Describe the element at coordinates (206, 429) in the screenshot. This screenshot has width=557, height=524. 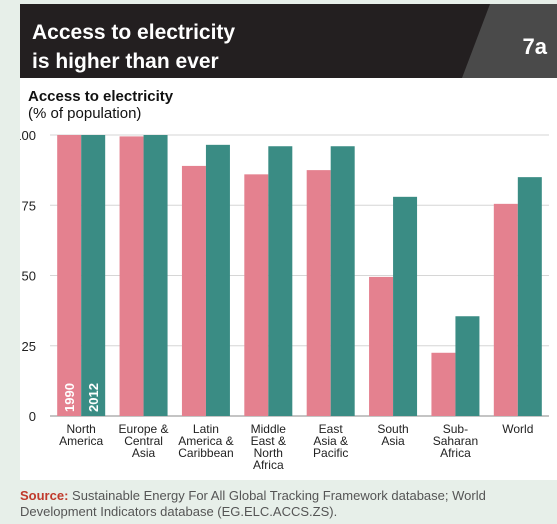
I see `x-tick-label: Latin` at that location.